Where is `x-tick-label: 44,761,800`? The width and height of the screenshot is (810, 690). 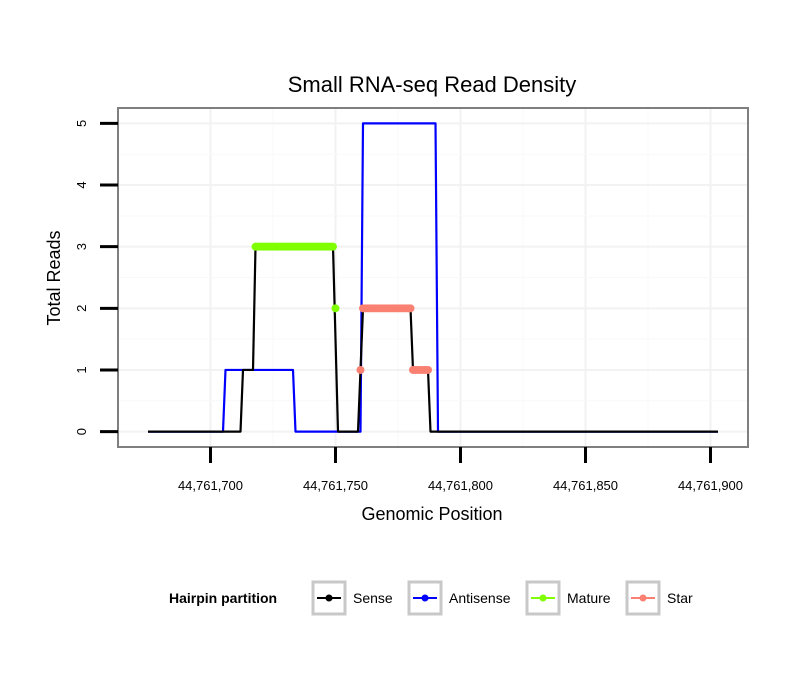 x-tick-label: 44,761,800 is located at coordinates (460, 485).